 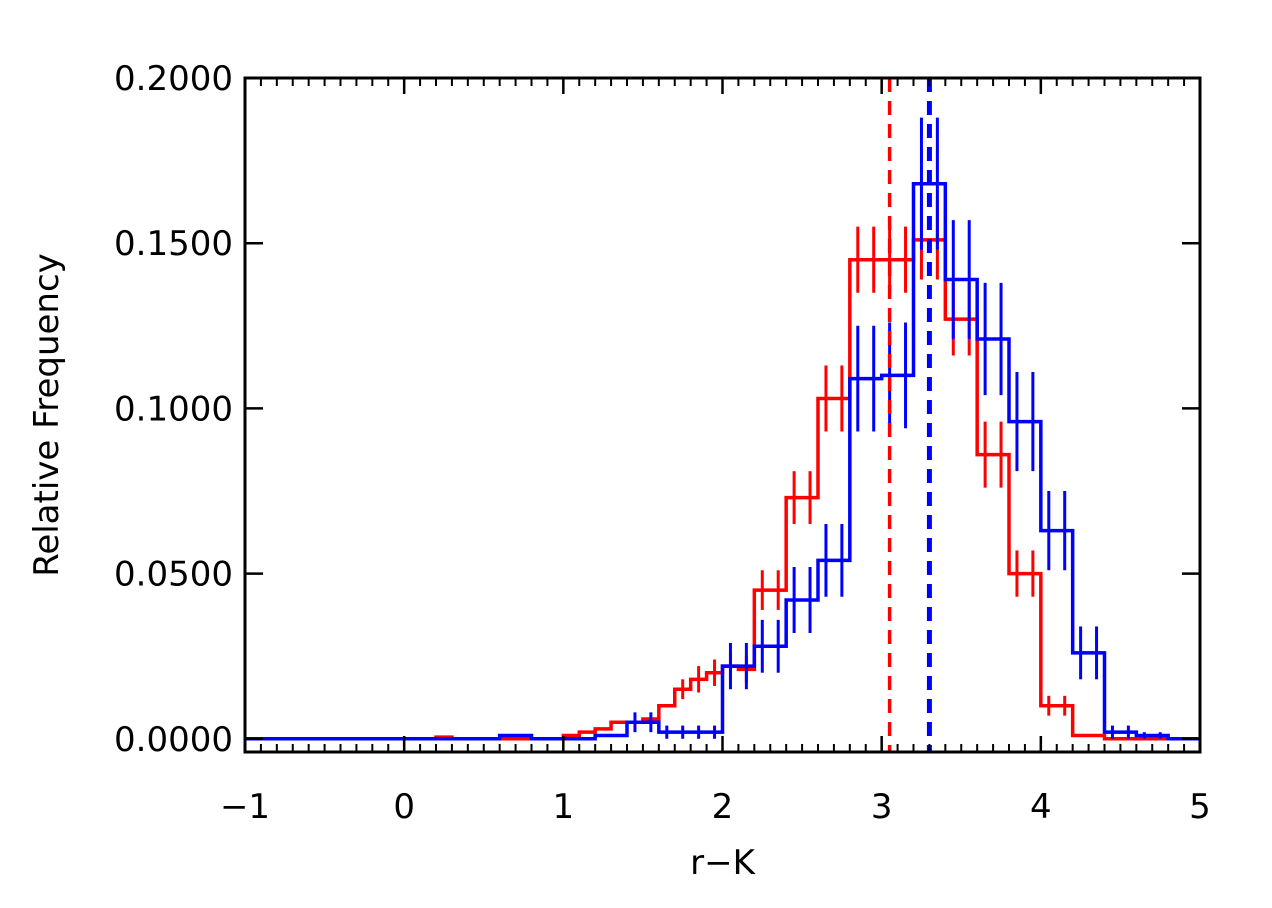 What do you see at coordinates (564, 807) in the screenshot?
I see `x-tick-label: 1` at bounding box center [564, 807].